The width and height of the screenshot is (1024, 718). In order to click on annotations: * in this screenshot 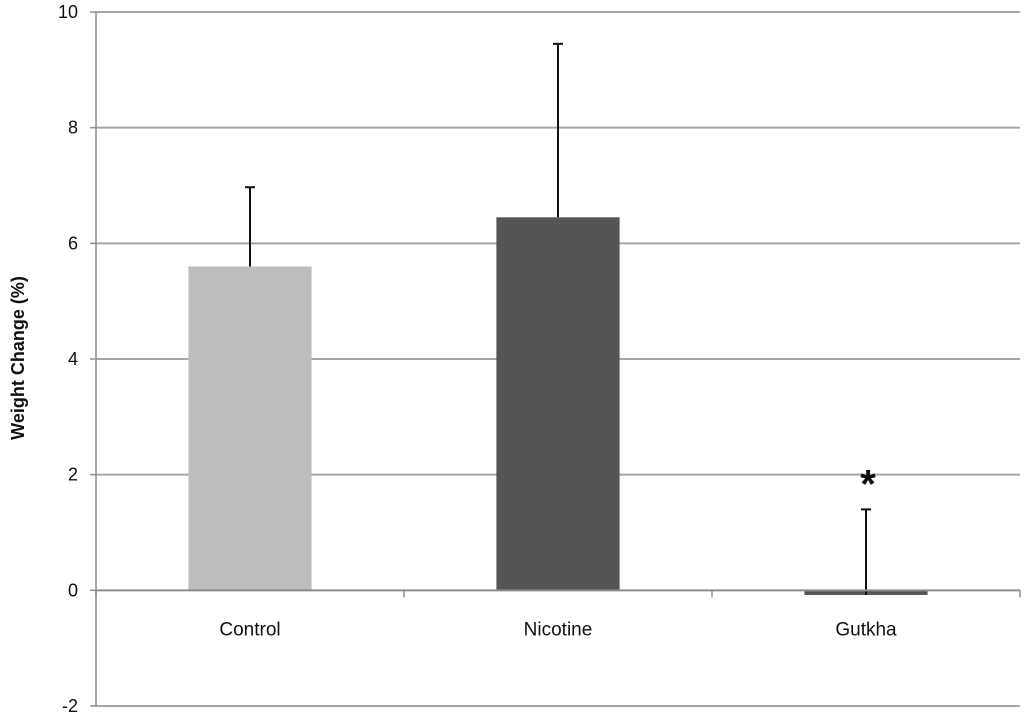, I will do `click(868, 484)`.